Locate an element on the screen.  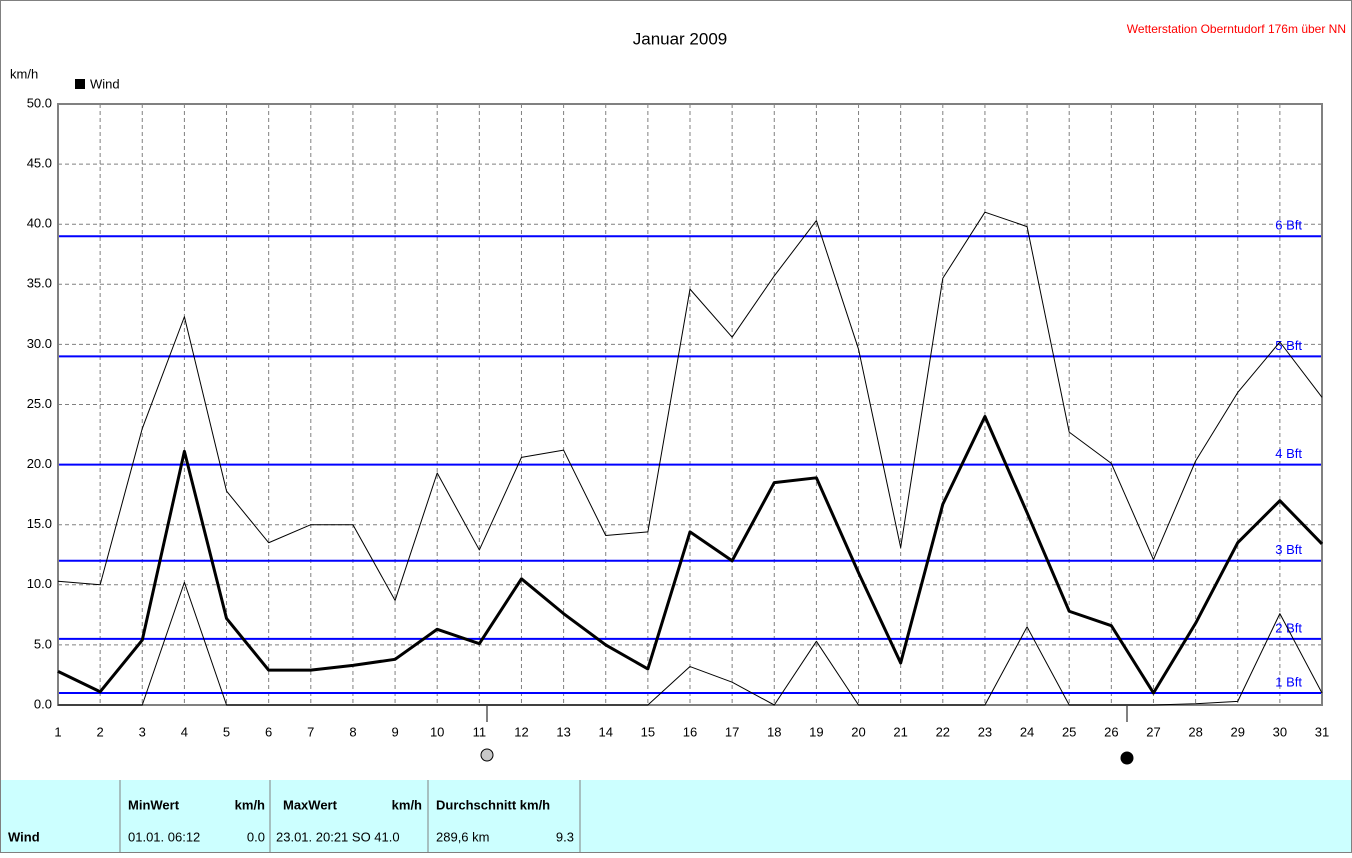
x-tick-label: 27 is located at coordinates (1153, 731).